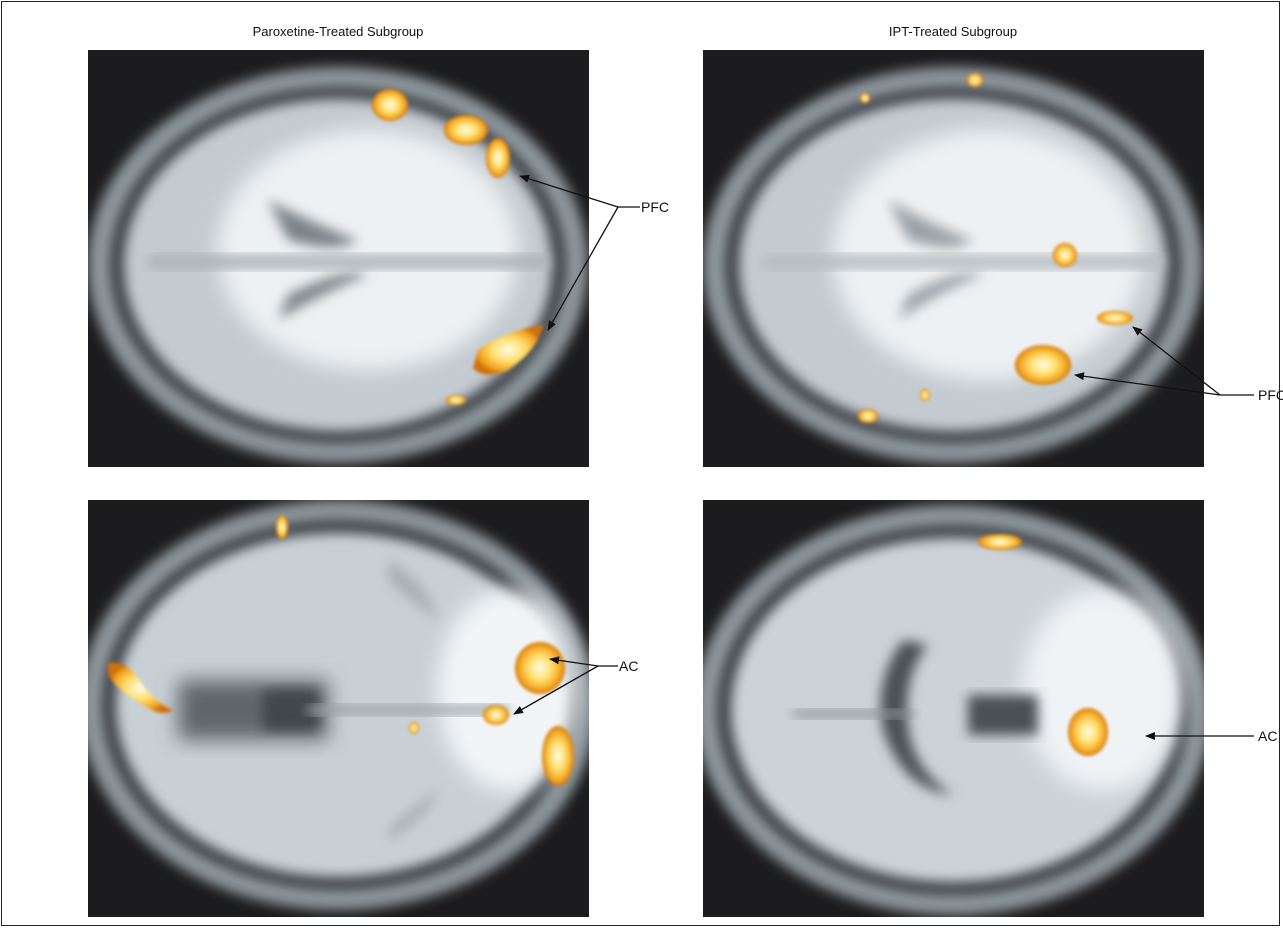 The height and width of the screenshot is (928, 1283). Describe the element at coordinates (953, 31) in the screenshot. I see `right-column-title: IPT-Treated Subgroup` at that location.